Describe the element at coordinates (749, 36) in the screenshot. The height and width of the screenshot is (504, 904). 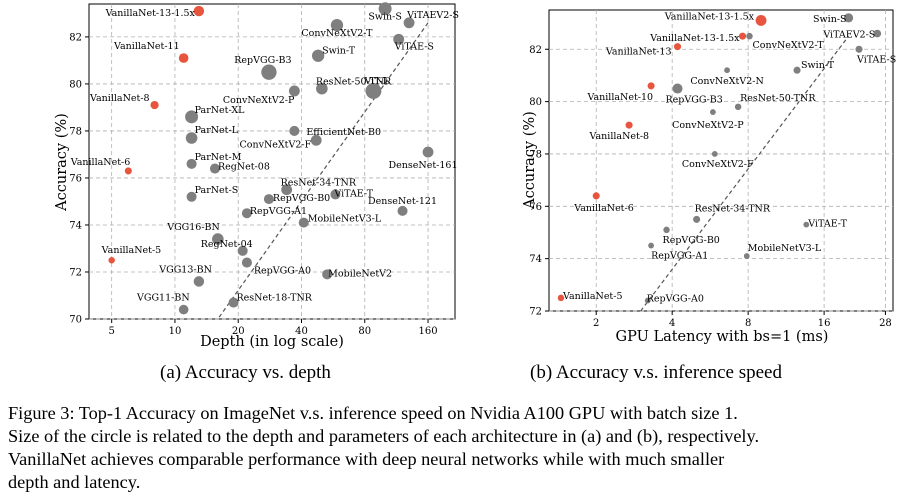
I see `data-point-convnextv2-t` at that location.